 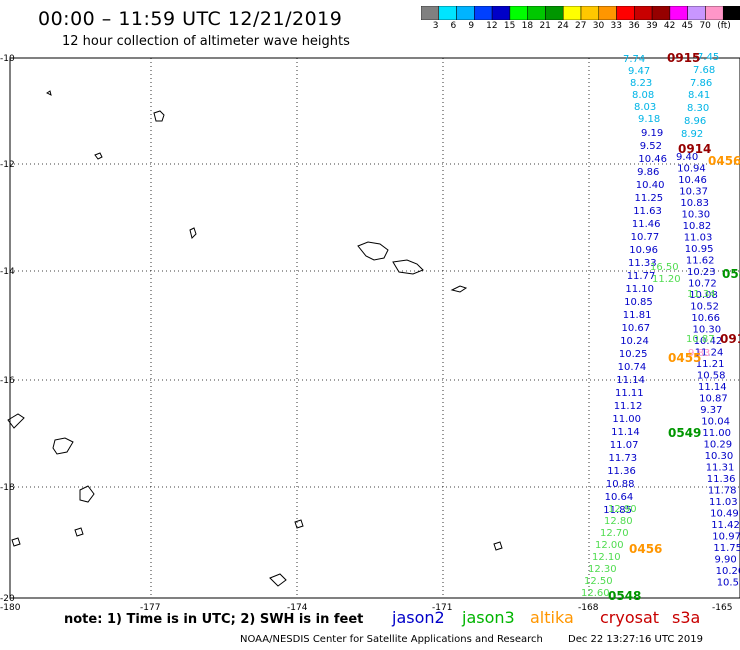 I want to click on color-scale-label: 6, so click(x=453, y=26).